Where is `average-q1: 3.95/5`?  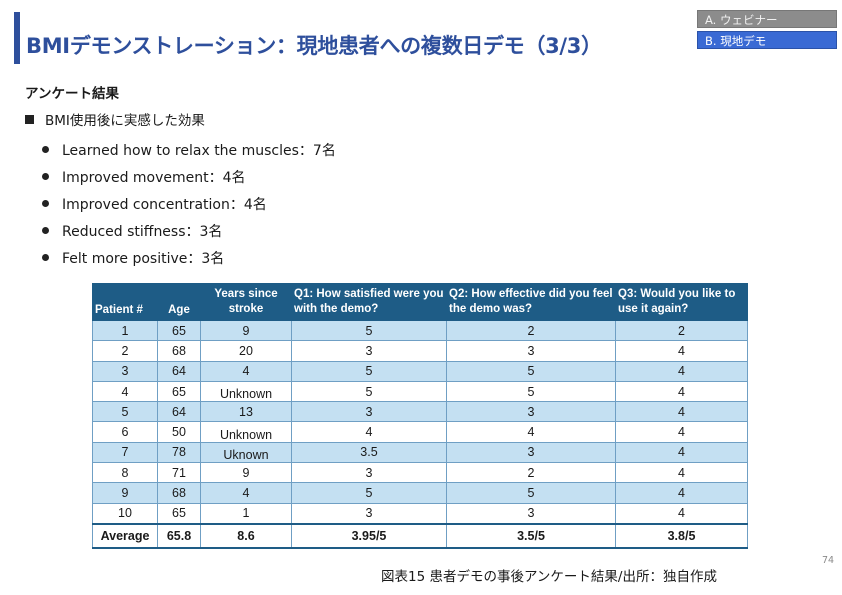
average-q1: 3.95/5 is located at coordinates (369, 535).